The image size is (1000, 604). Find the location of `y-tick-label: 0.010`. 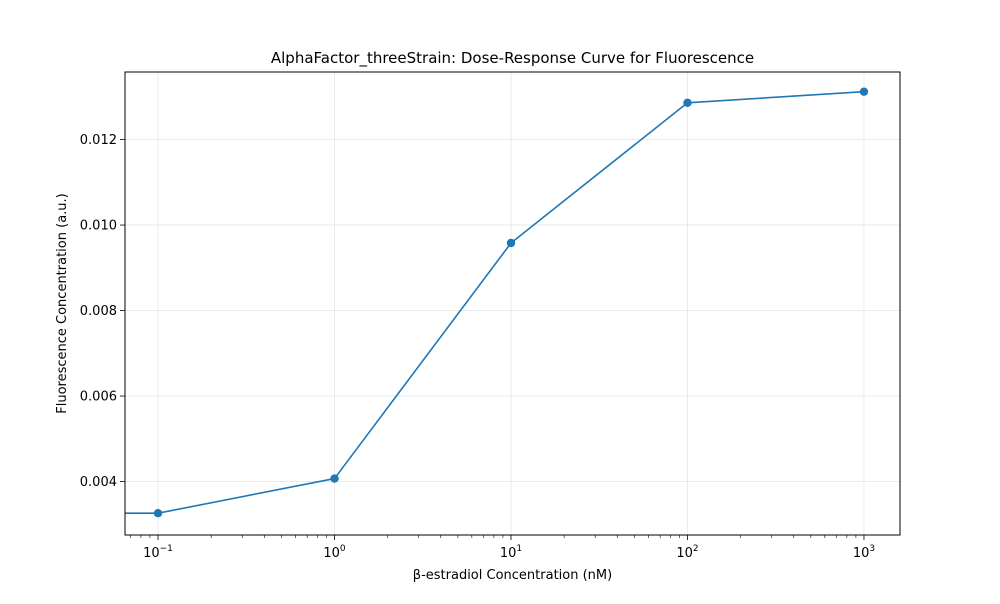

y-tick-label: 0.010 is located at coordinates (98, 226).